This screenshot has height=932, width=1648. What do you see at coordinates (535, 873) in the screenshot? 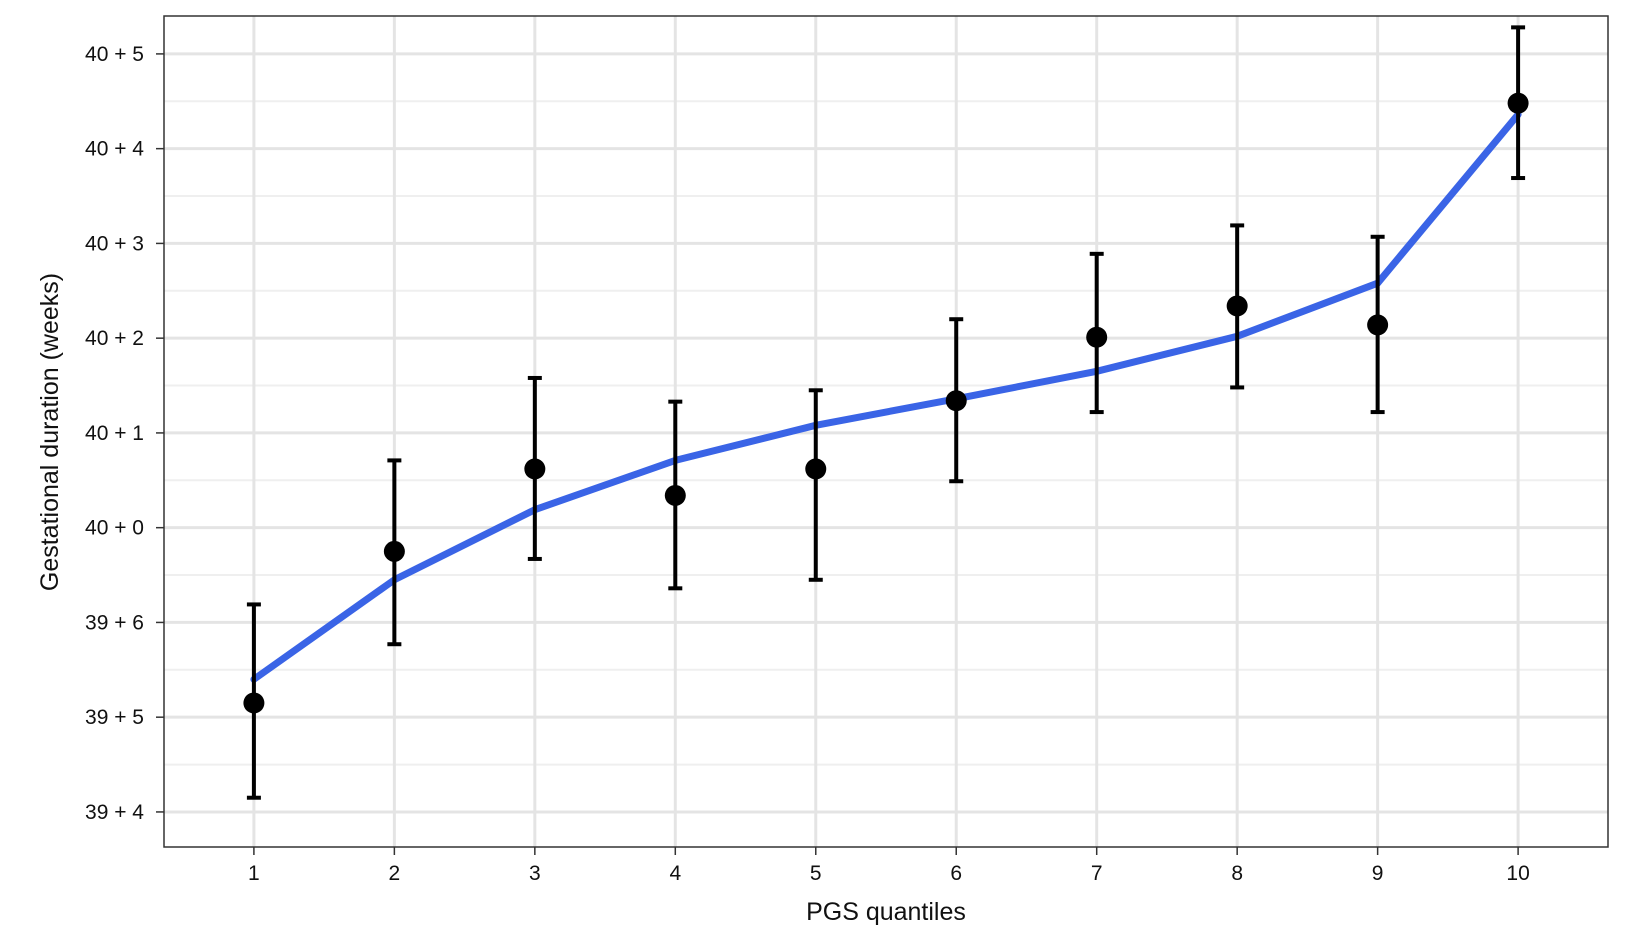
I see `x-tick-label: 3` at bounding box center [535, 873].